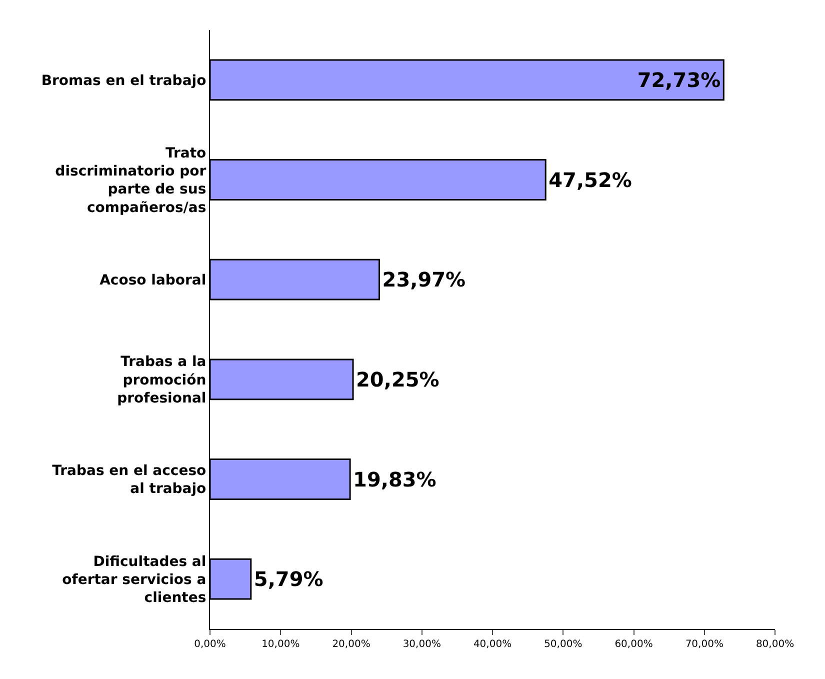  What do you see at coordinates (161, 380) in the screenshot?
I see `y-tick-label: Trabas a la promoción profesional` at bounding box center [161, 380].